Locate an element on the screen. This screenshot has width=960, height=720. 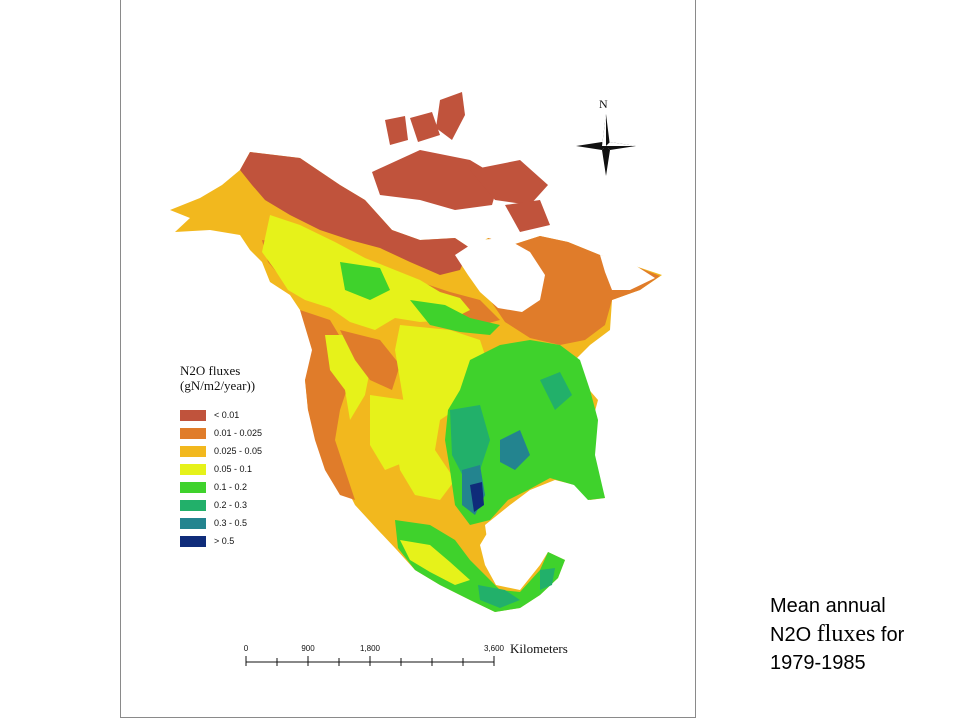
legend-item: 0.025 - 0.05 is located at coordinates (221, 451).